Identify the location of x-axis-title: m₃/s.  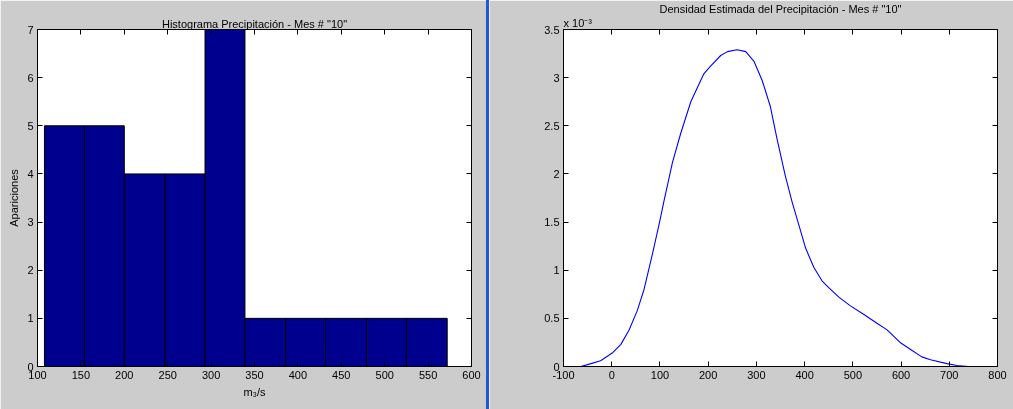
(255, 391).